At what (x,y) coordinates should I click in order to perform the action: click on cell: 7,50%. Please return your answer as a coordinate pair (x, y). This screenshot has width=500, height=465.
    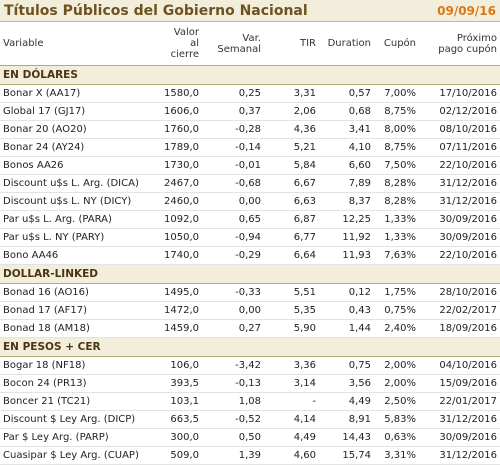
    Looking at the image, I should click on (396, 165).